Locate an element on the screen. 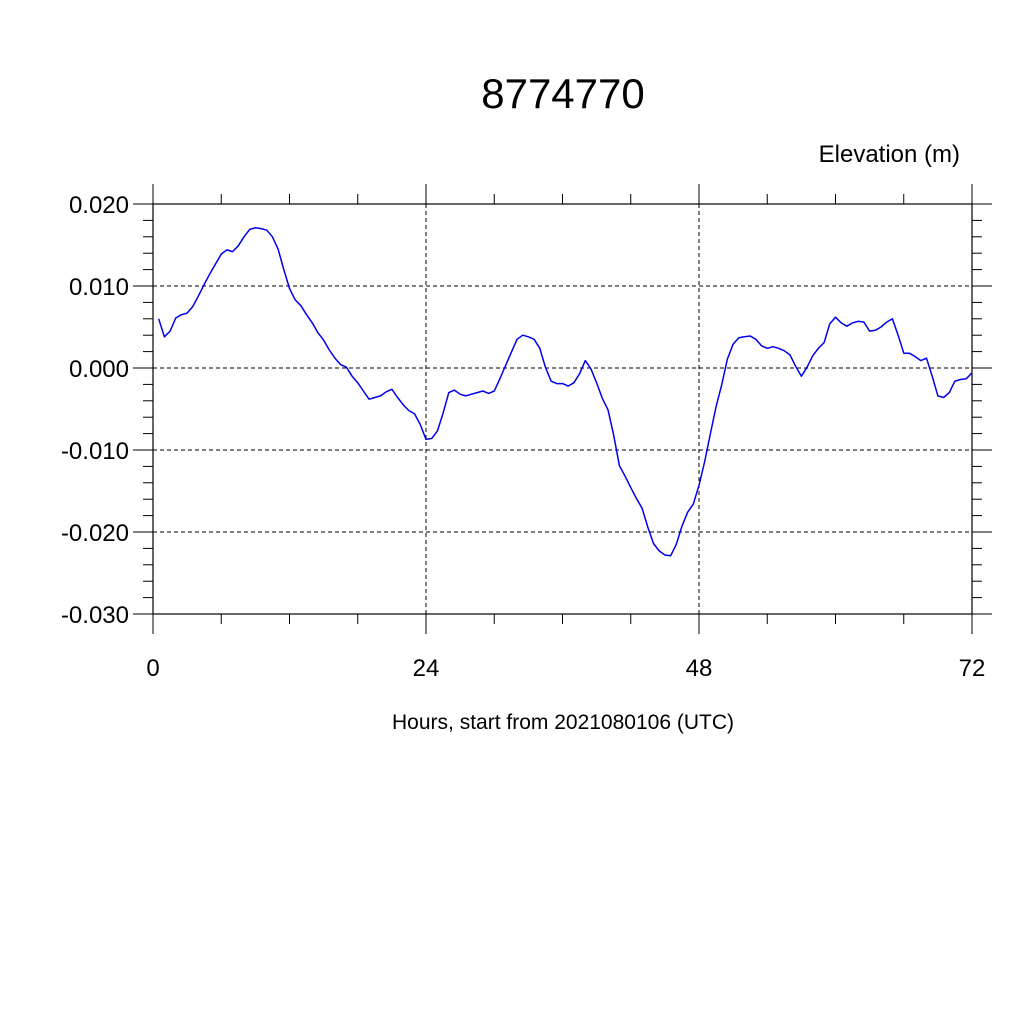  y-tick-label: 0.010 is located at coordinates (99, 287).